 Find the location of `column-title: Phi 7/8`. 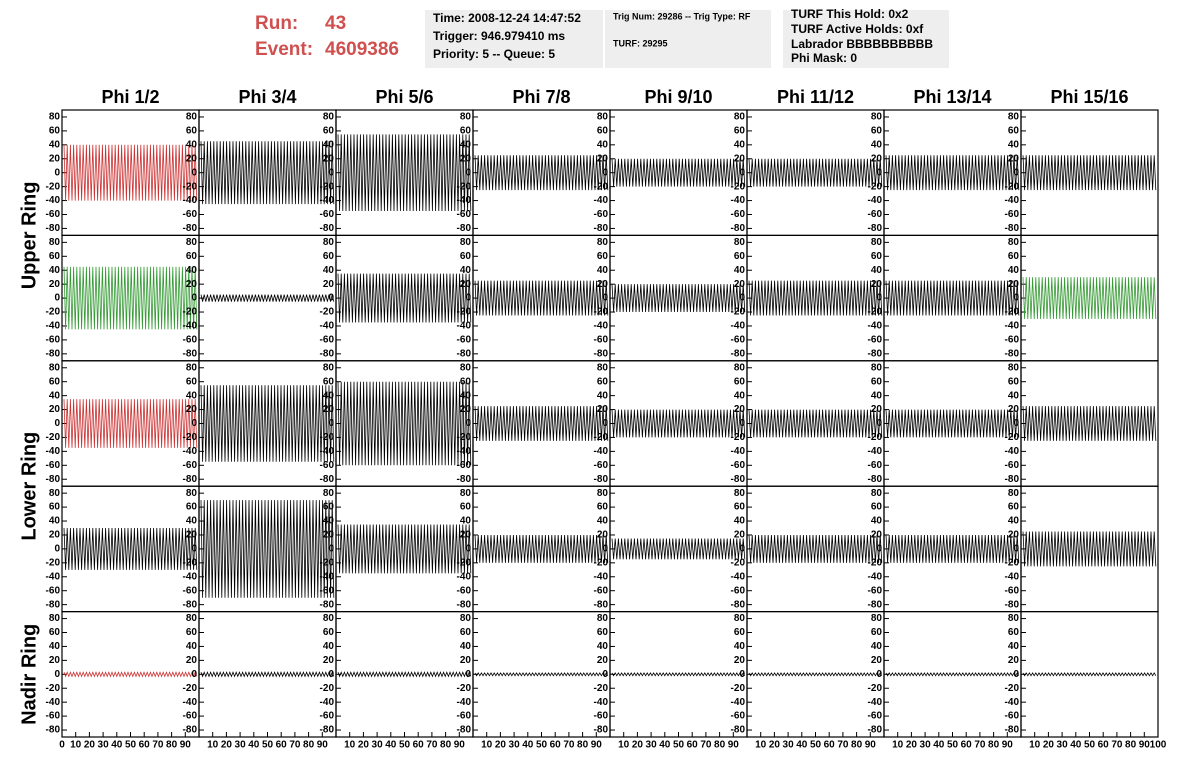

column-title: Phi 7/8 is located at coordinates (541, 97).